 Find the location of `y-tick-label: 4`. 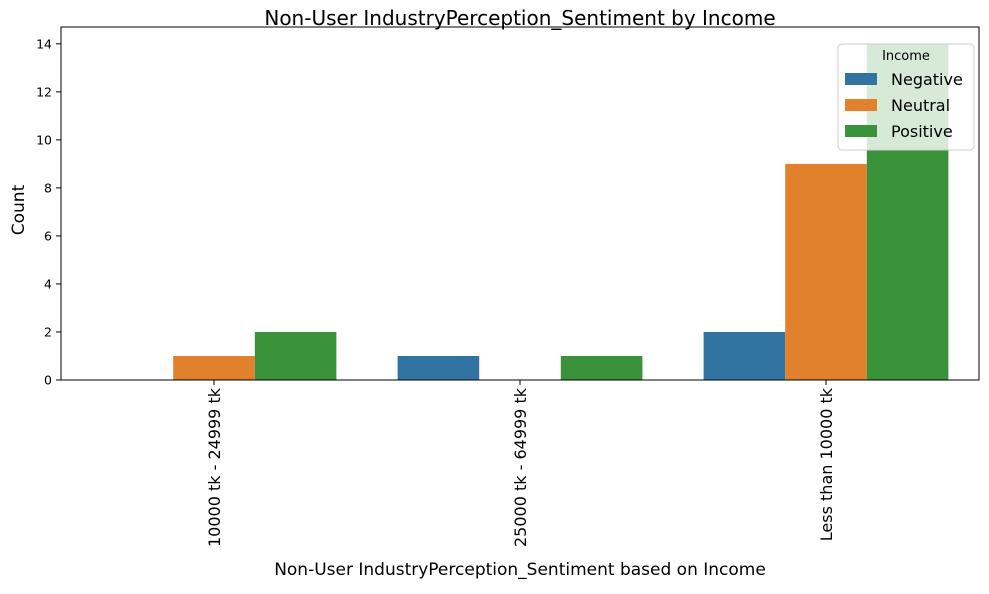

y-tick-label: 4 is located at coordinates (48, 283).